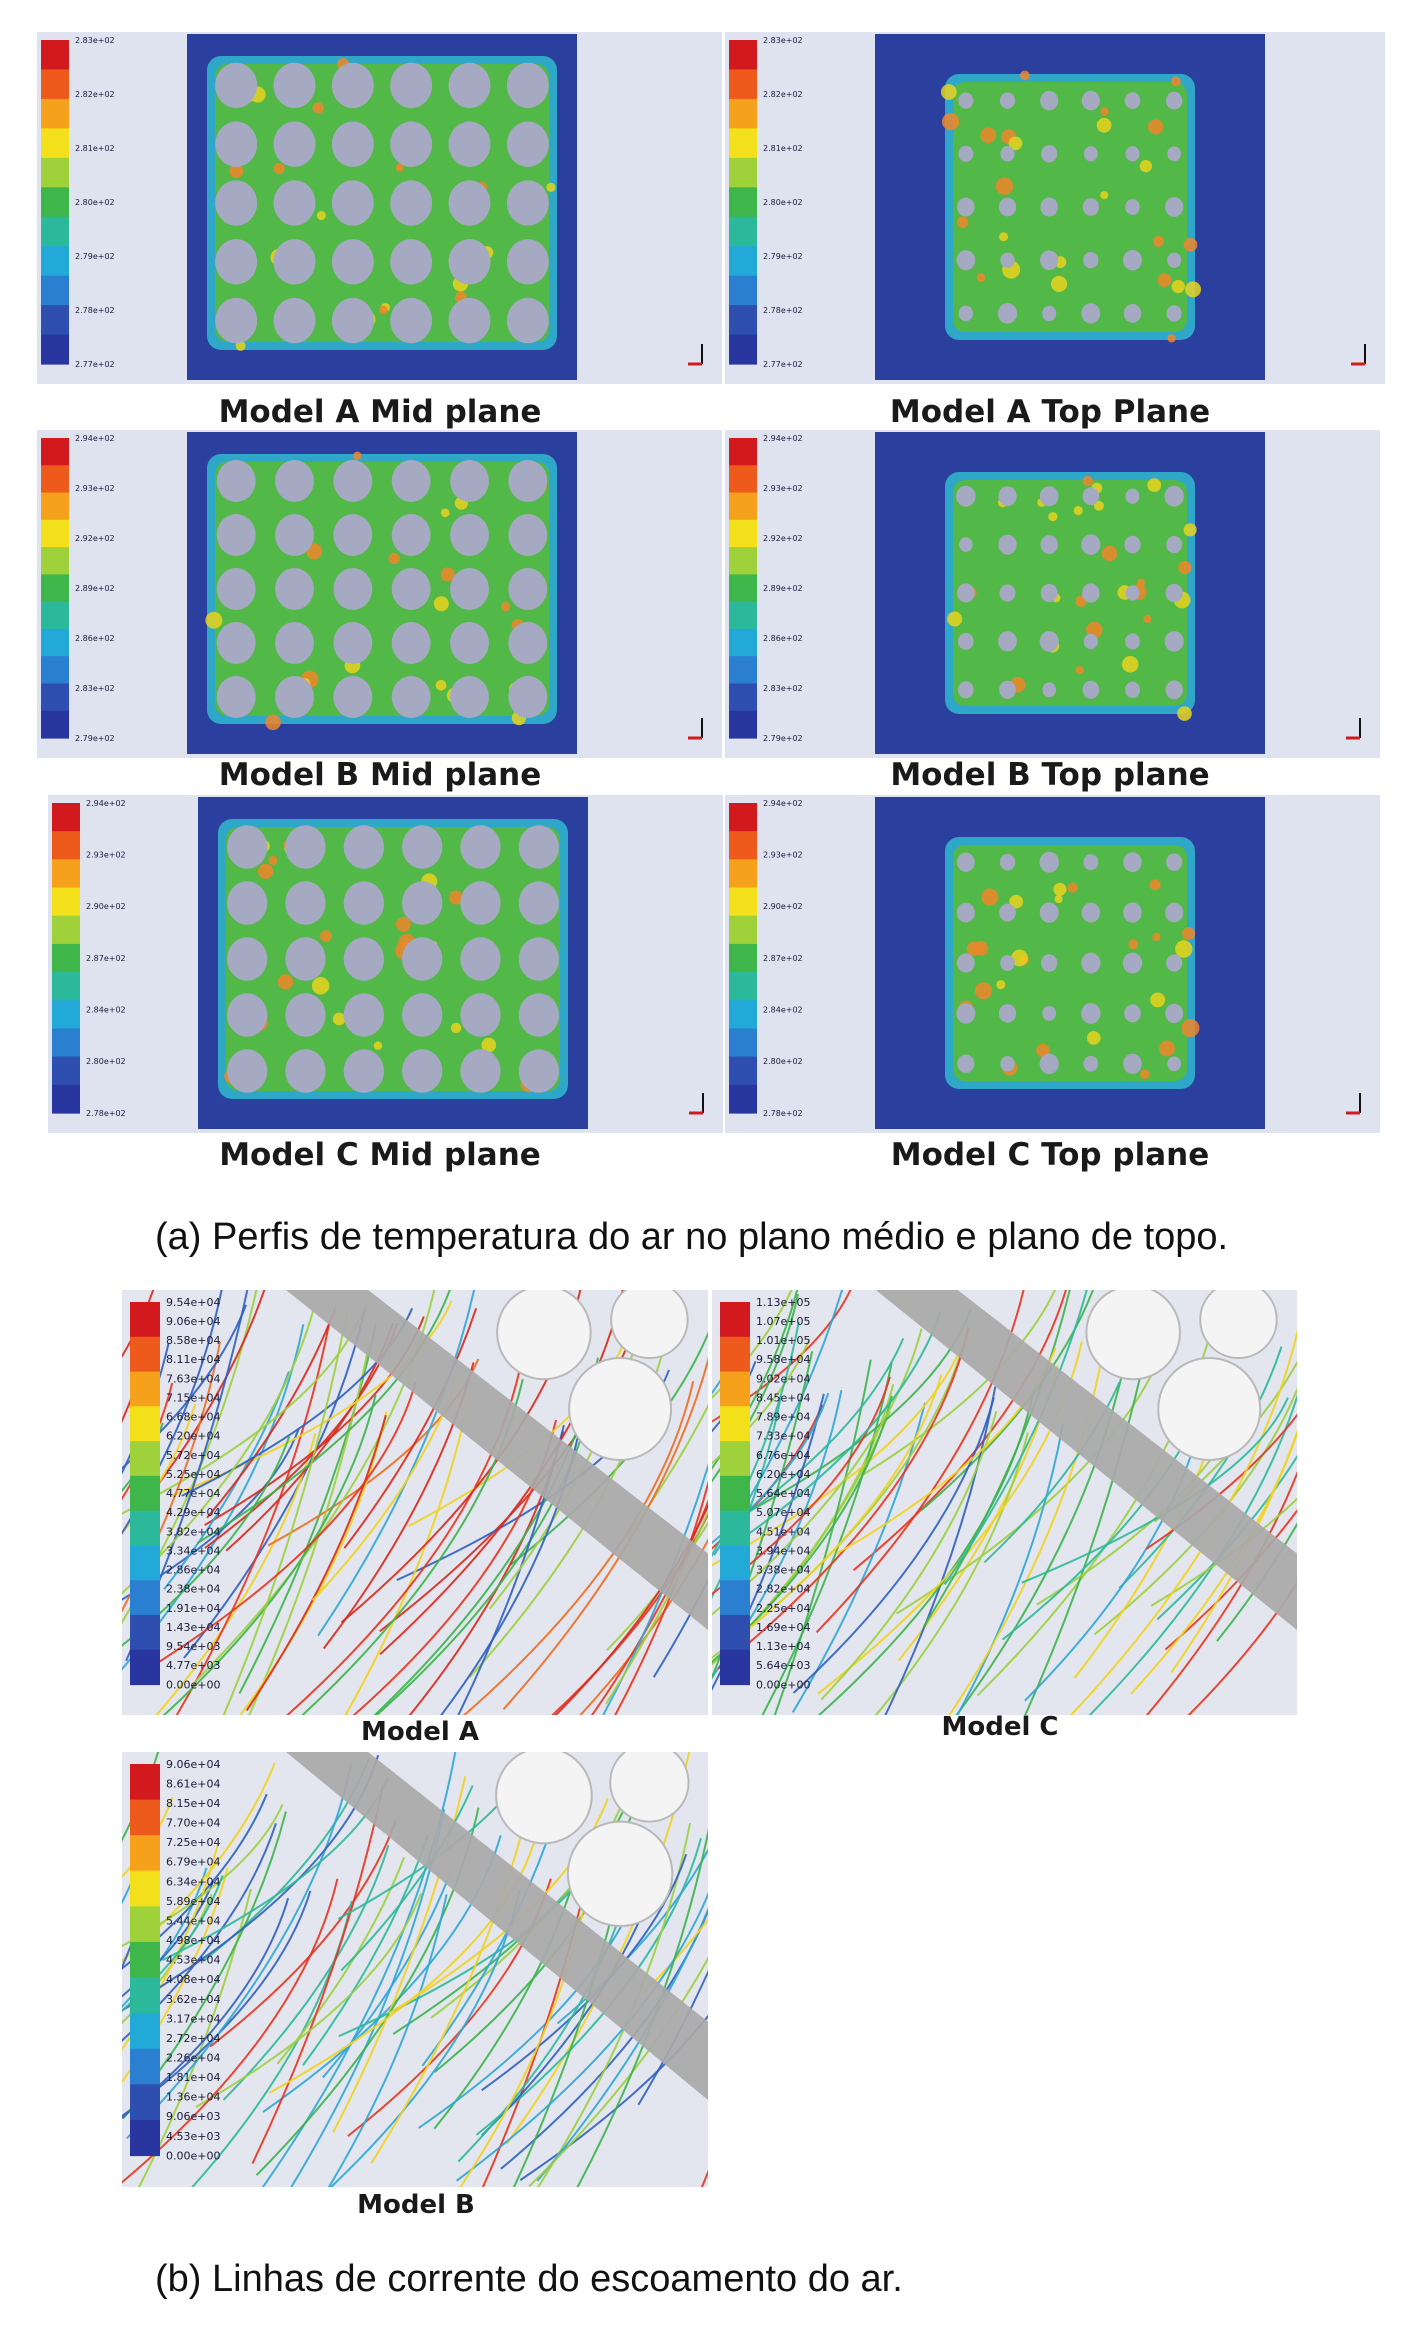 Image resolution: width=1420 pixels, height=2327 pixels. I want to click on legend-tick-label: 4.53e+03, so click(193, 2136).